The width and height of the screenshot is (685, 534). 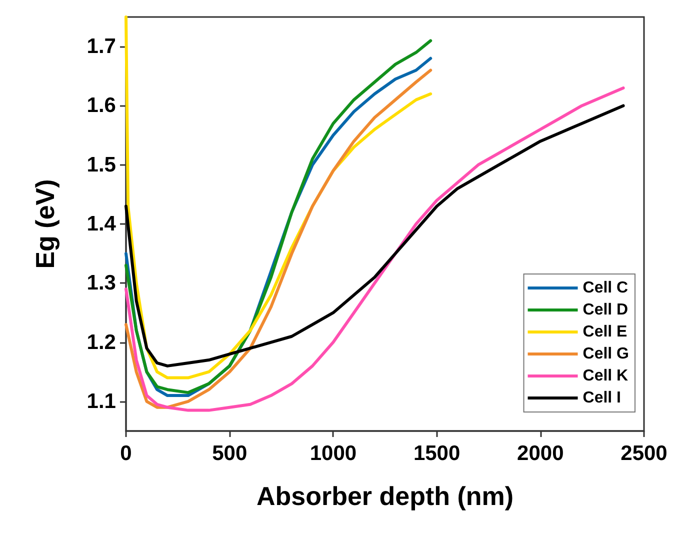 I want to click on legend-label: Cell D, so click(x=605, y=310).